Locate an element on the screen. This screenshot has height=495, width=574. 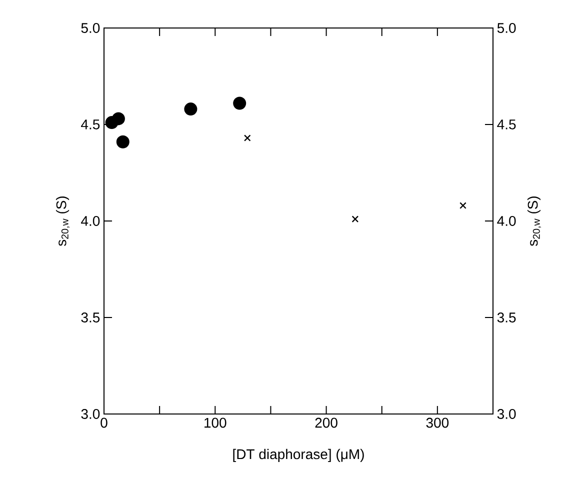
x-tick-label: 200 is located at coordinates (326, 423).